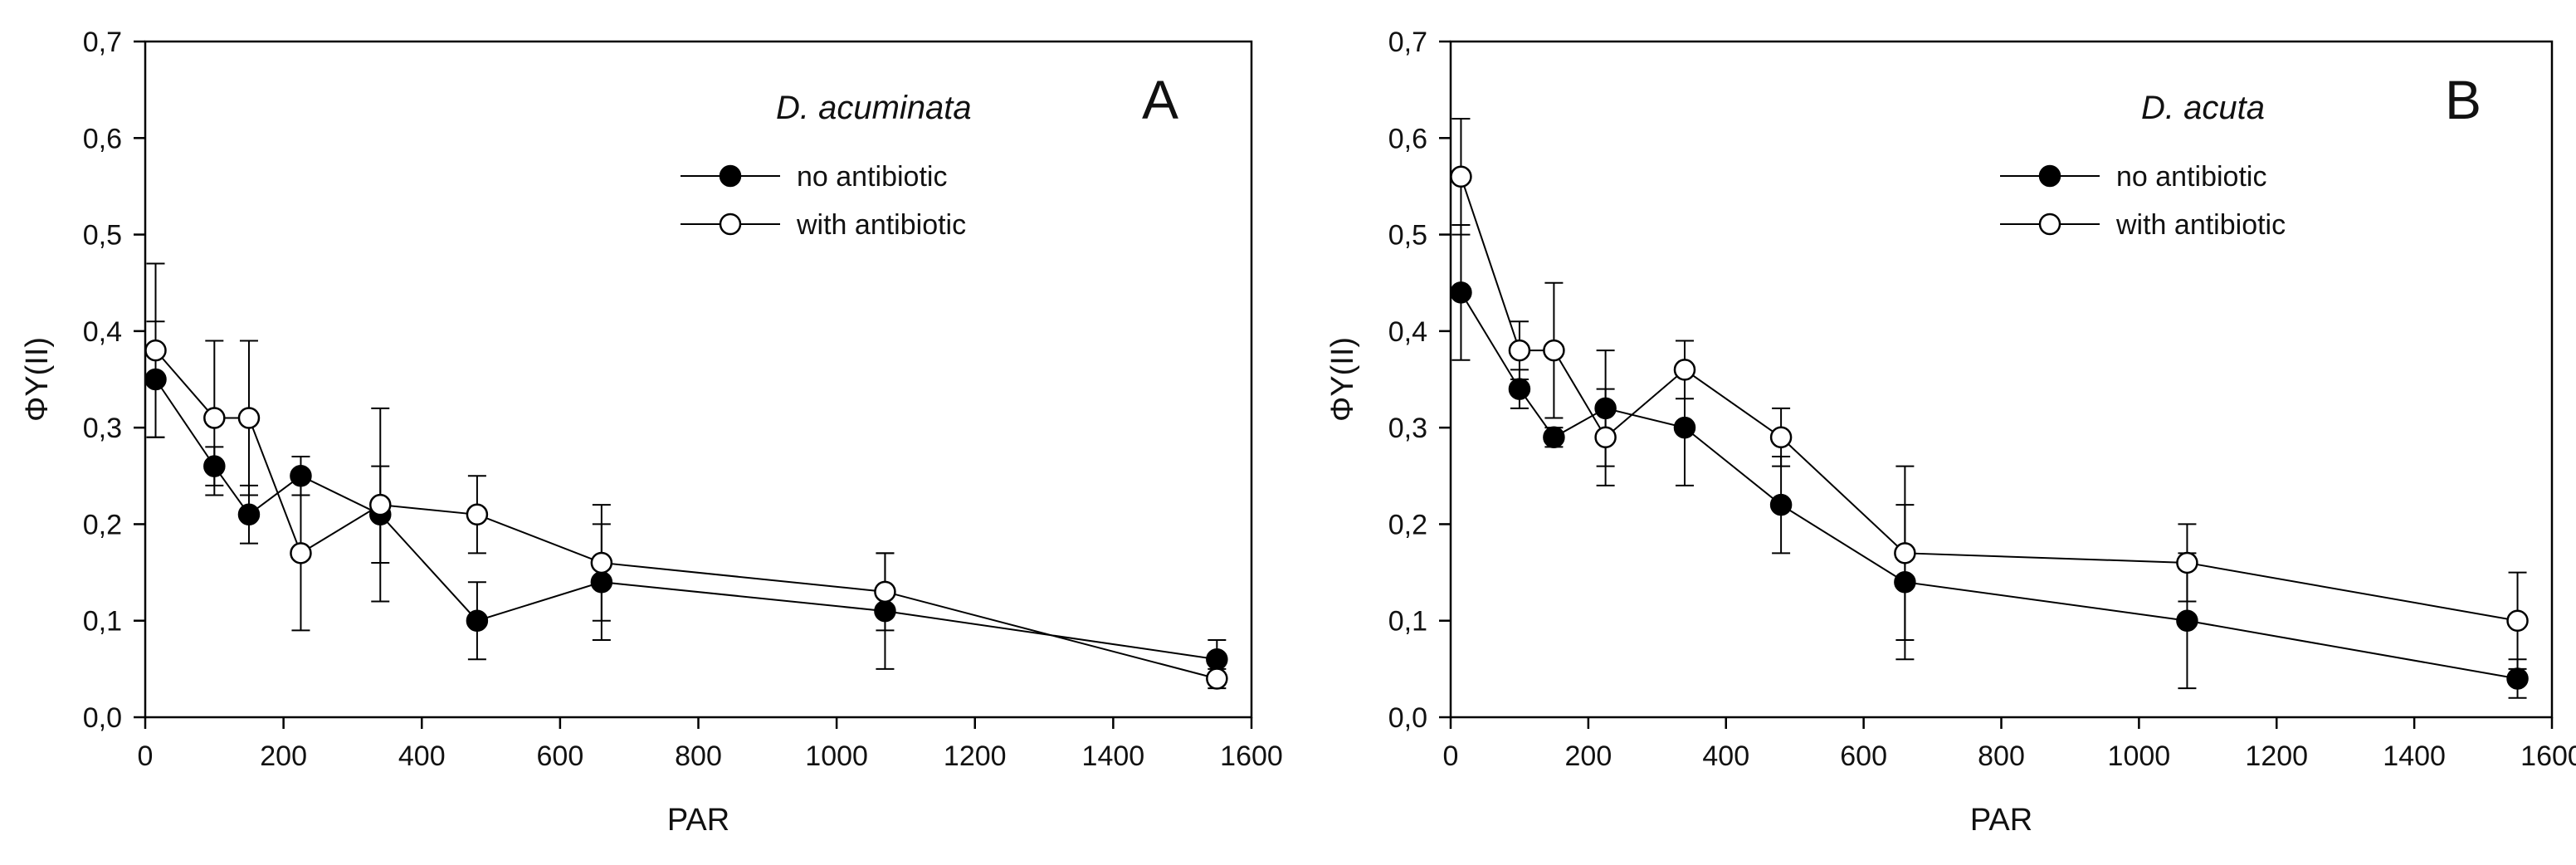  What do you see at coordinates (874, 108) in the screenshot?
I see `species-label: D. acuminata` at bounding box center [874, 108].